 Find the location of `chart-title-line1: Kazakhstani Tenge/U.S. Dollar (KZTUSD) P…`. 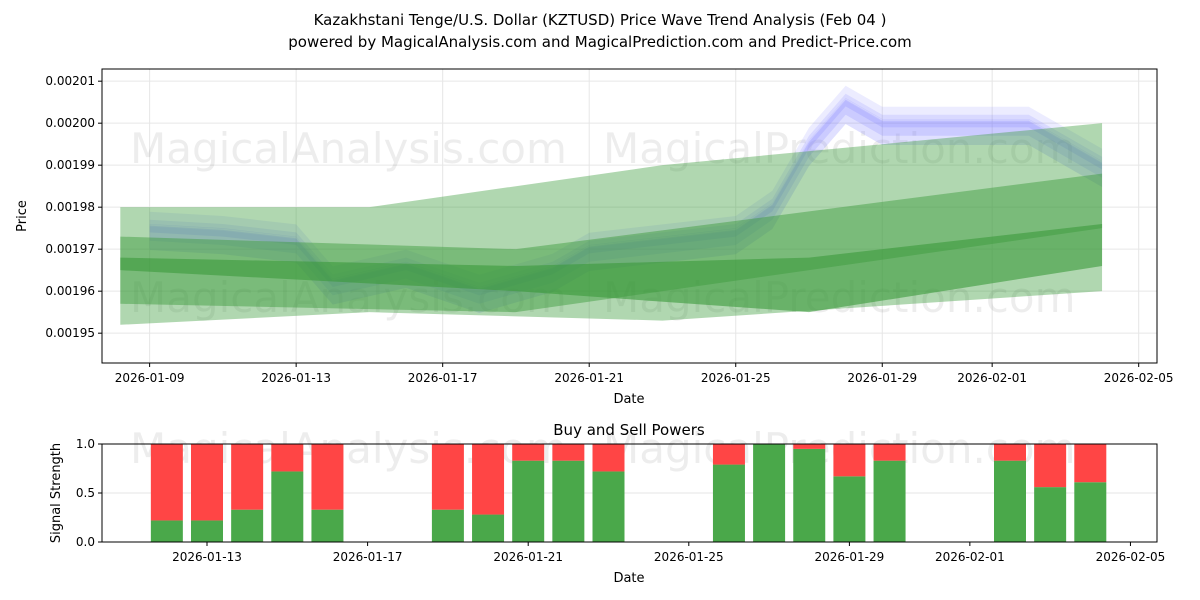

chart-title-line1: Kazakhstani Tenge/U.S. Dollar (KZTUSD) P… is located at coordinates (600, 20).